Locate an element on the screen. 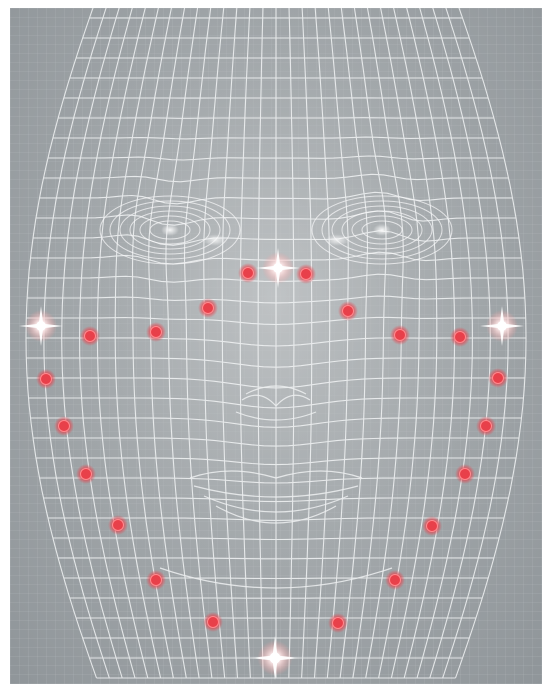 This screenshot has height=691, width=547. eye-meshes is located at coordinates (276, 230).